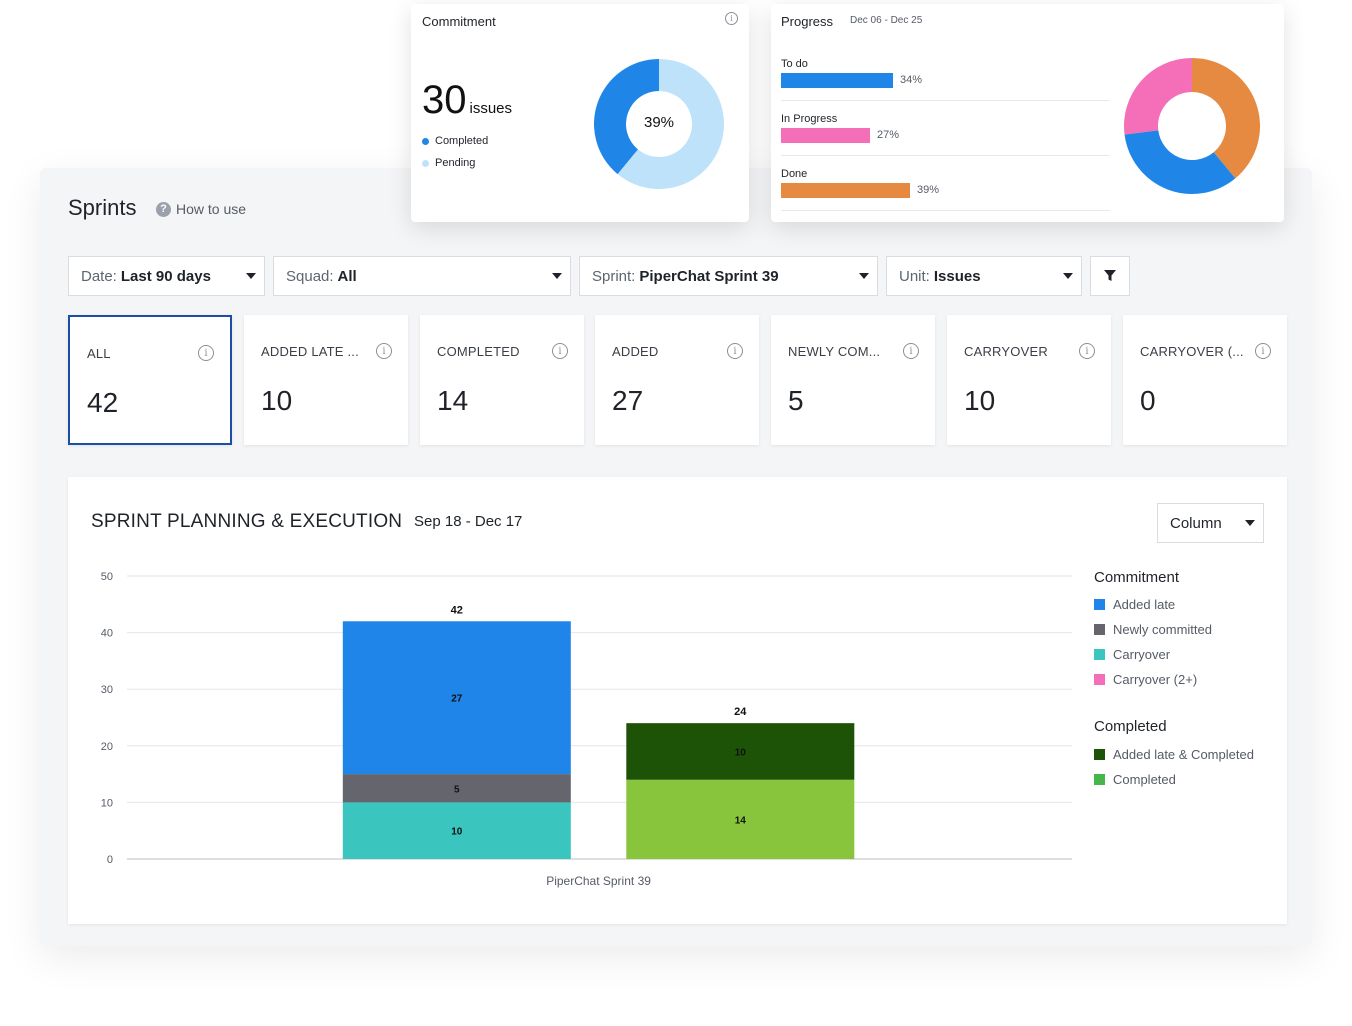 The width and height of the screenshot is (1352, 1026). What do you see at coordinates (957, 276) in the screenshot?
I see `filter-value: Issues` at bounding box center [957, 276].